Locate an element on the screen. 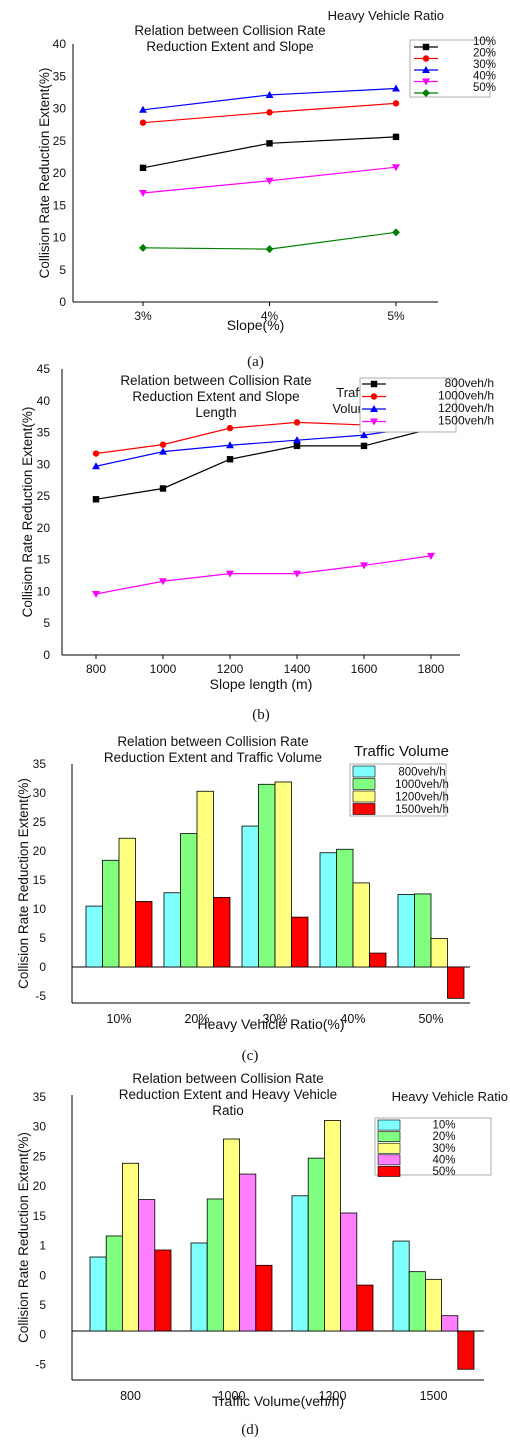 The image size is (510, 1441). x-tick-label: 30% is located at coordinates (274, 1019).